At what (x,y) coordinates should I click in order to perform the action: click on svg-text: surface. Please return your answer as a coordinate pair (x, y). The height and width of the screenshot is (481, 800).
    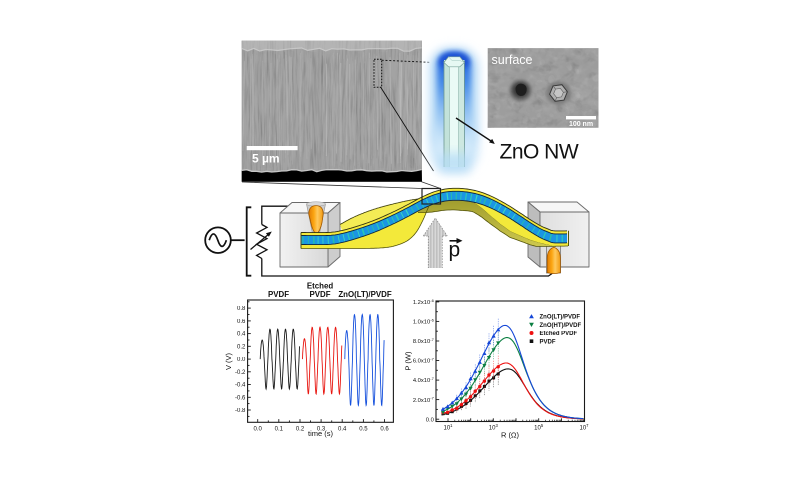
    Looking at the image, I should click on (512, 60).